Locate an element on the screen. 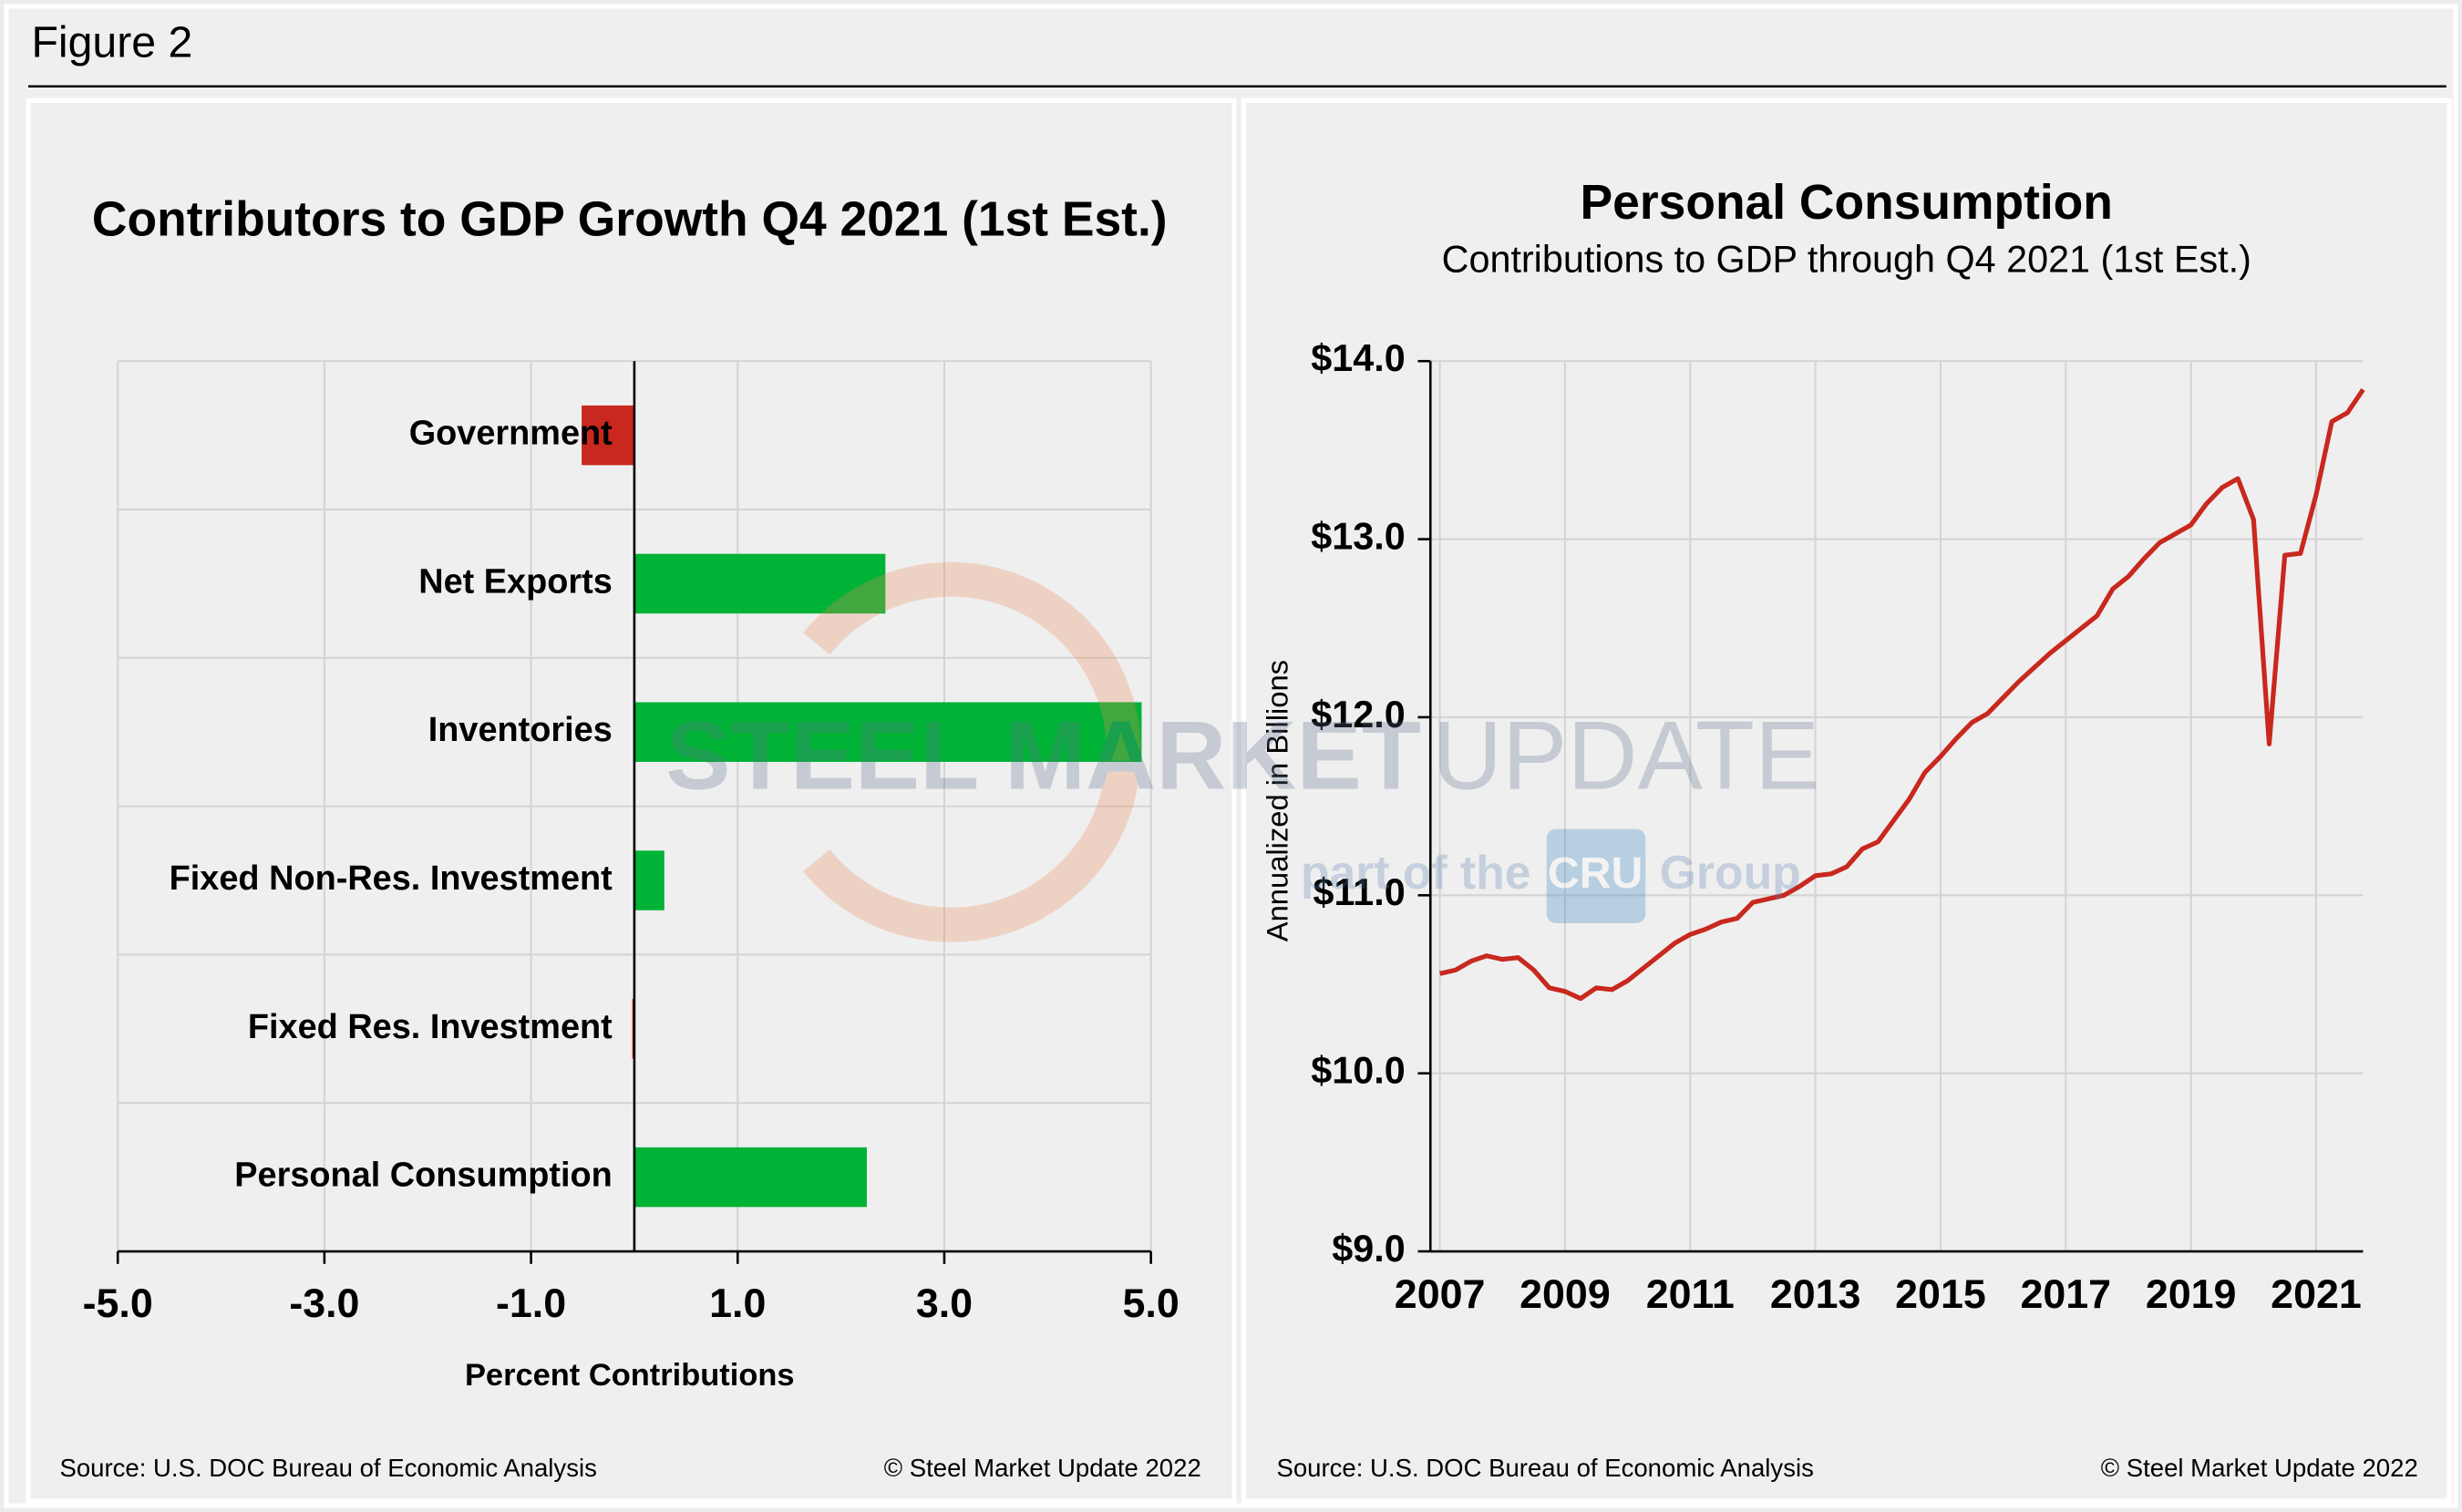 This screenshot has height=1512, width=2462. category-label: Government is located at coordinates (511, 434).